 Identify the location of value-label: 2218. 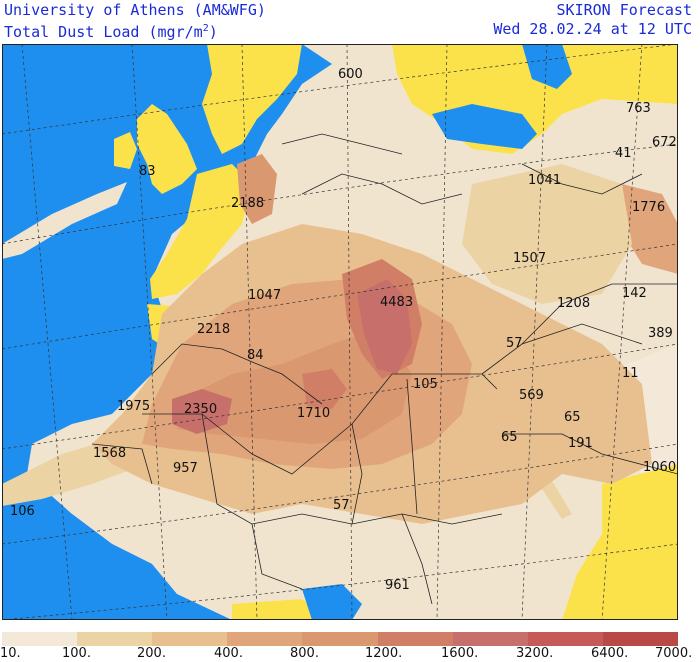
(213, 329).